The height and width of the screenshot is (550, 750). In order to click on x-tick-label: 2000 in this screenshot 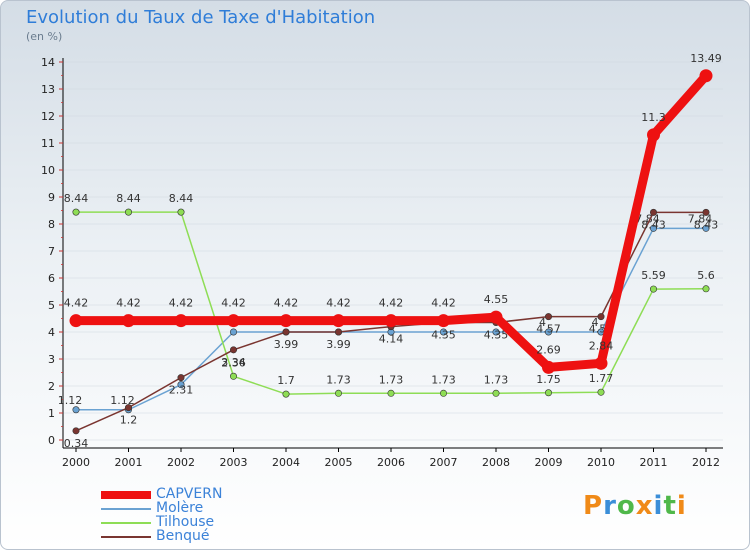, I will do `click(76, 462)`.